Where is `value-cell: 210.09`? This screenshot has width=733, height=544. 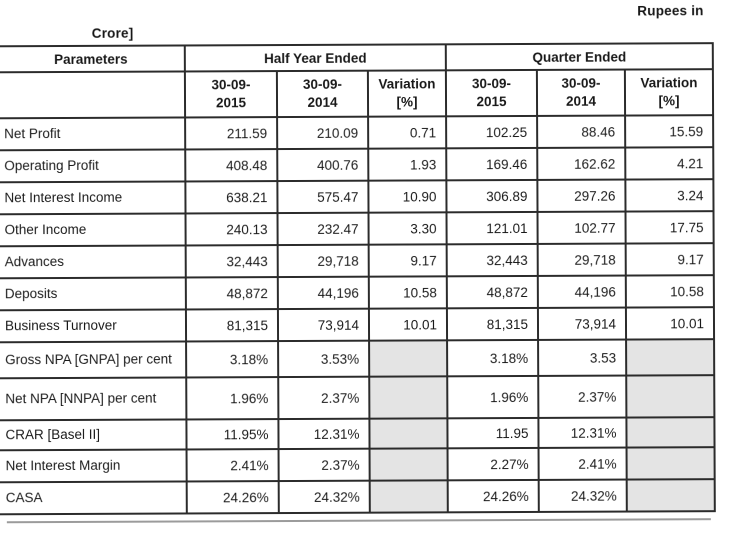 value-cell: 210.09 is located at coordinates (323, 133).